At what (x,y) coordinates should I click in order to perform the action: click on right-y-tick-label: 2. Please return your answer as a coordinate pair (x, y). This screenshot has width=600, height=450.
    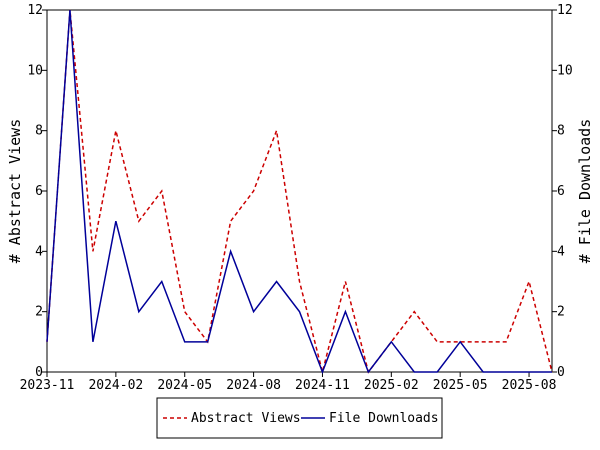
    Looking at the image, I should click on (561, 312).